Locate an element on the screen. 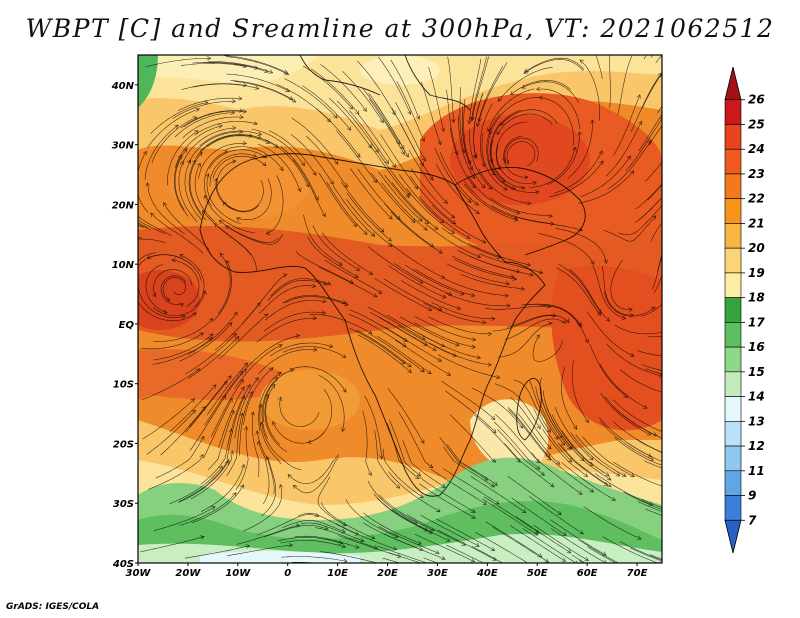 The height and width of the screenshot is (618, 800). lon-label: 30E is located at coordinates (437, 573).